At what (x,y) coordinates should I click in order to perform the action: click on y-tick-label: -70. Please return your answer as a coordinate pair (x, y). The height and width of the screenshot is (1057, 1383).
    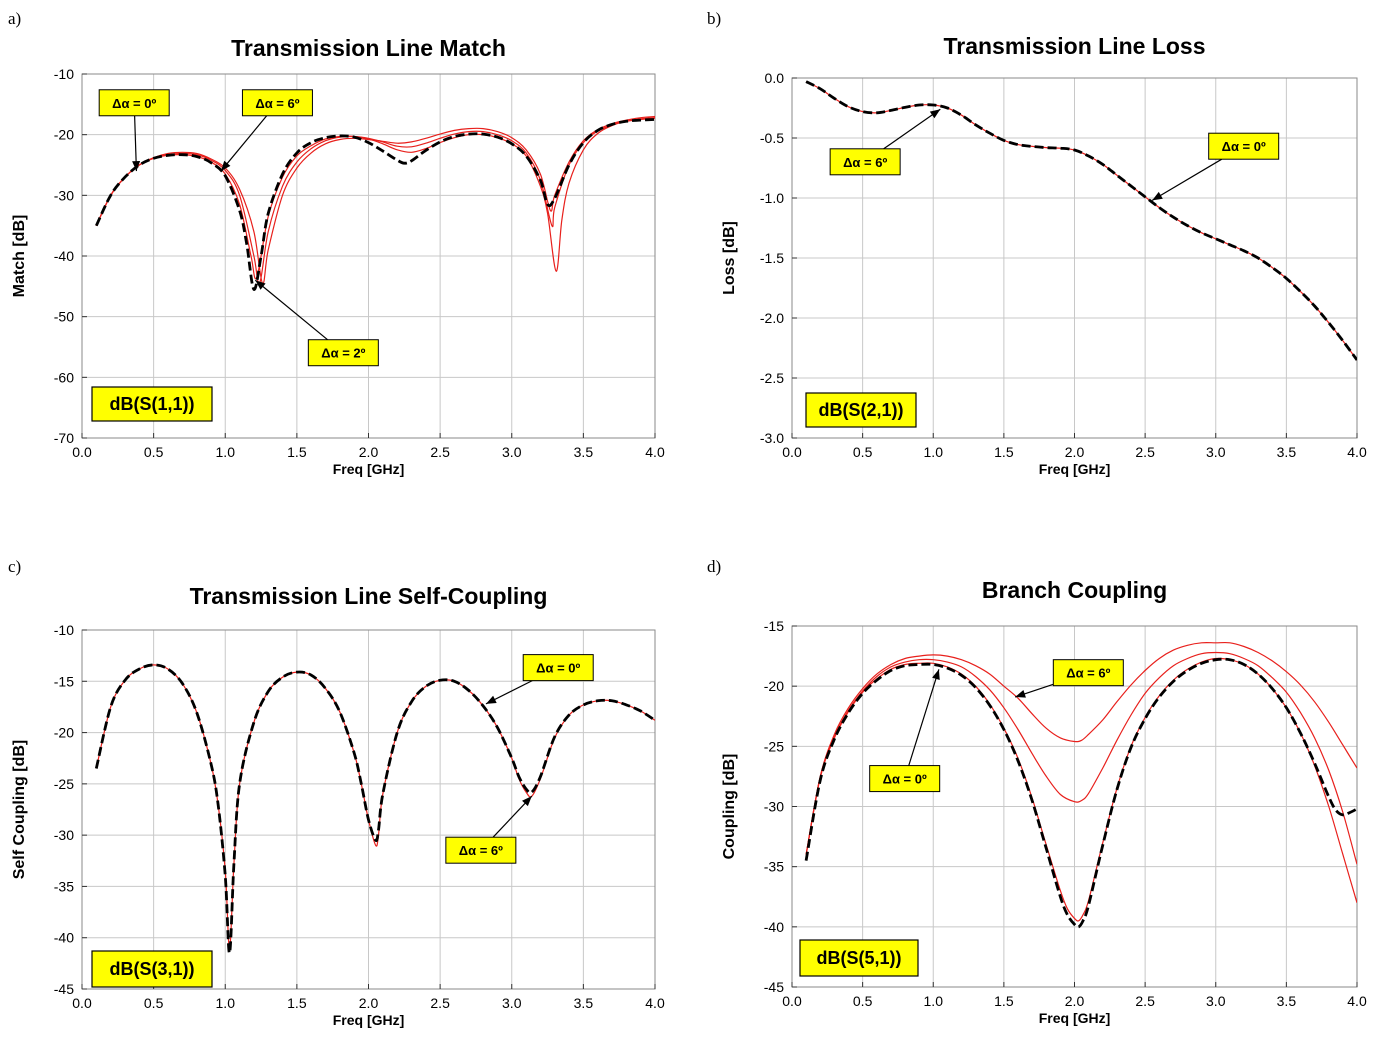
    Looking at the image, I should click on (64, 438).